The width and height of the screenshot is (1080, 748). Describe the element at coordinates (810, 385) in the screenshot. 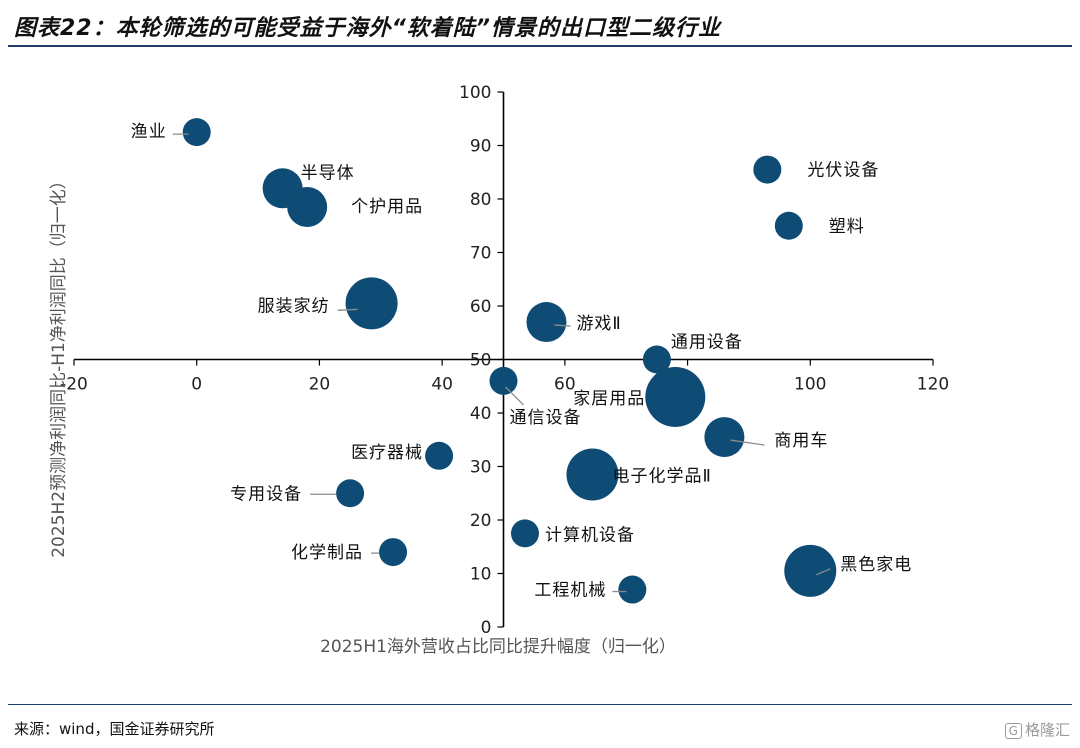

I see `x-tick-label: 100` at that location.